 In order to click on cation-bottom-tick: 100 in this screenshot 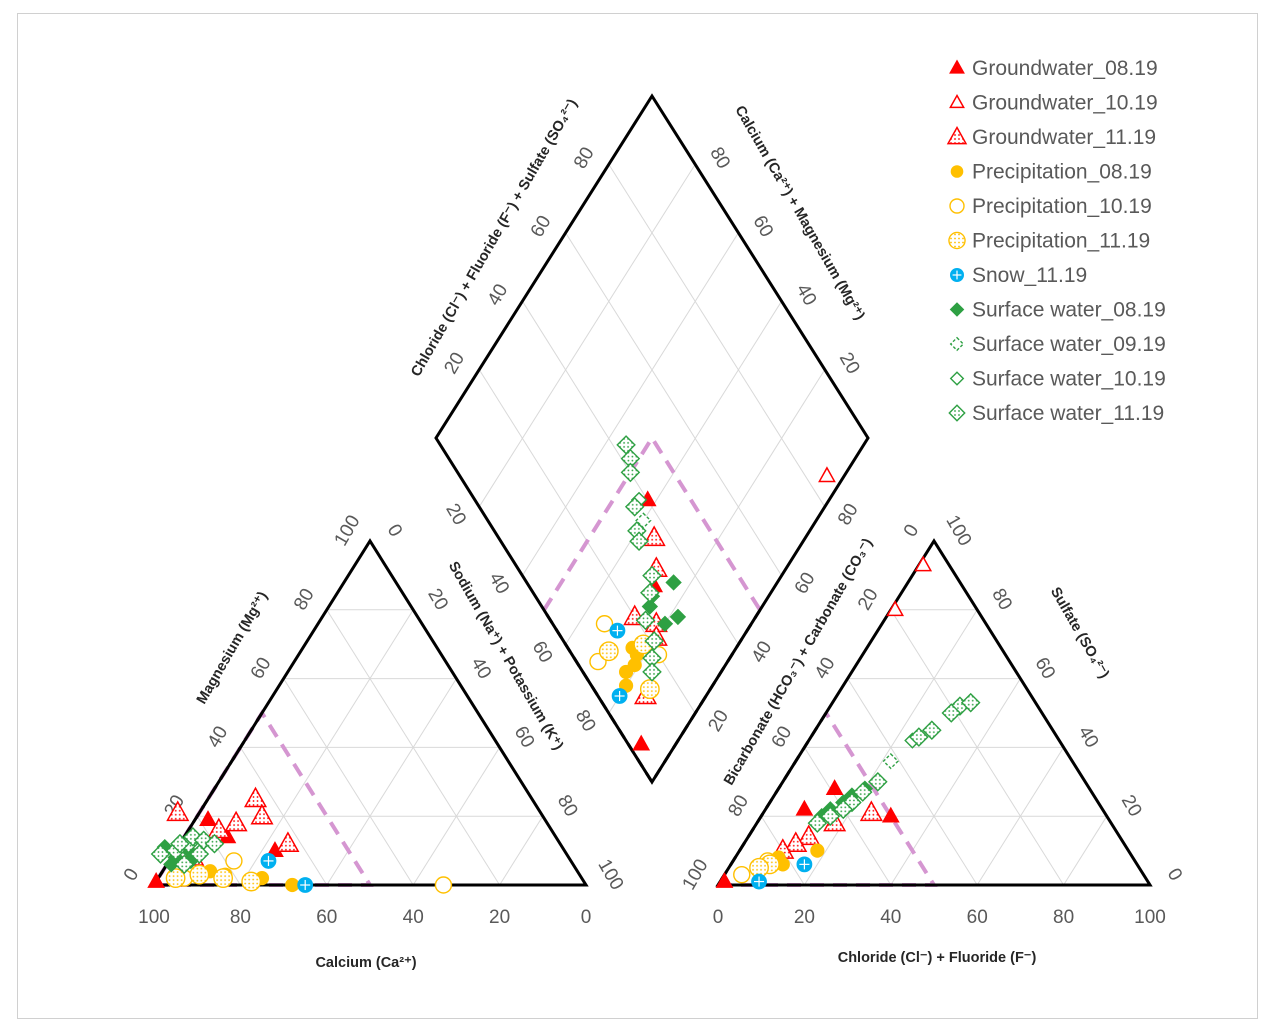, I will do `click(154, 917)`.